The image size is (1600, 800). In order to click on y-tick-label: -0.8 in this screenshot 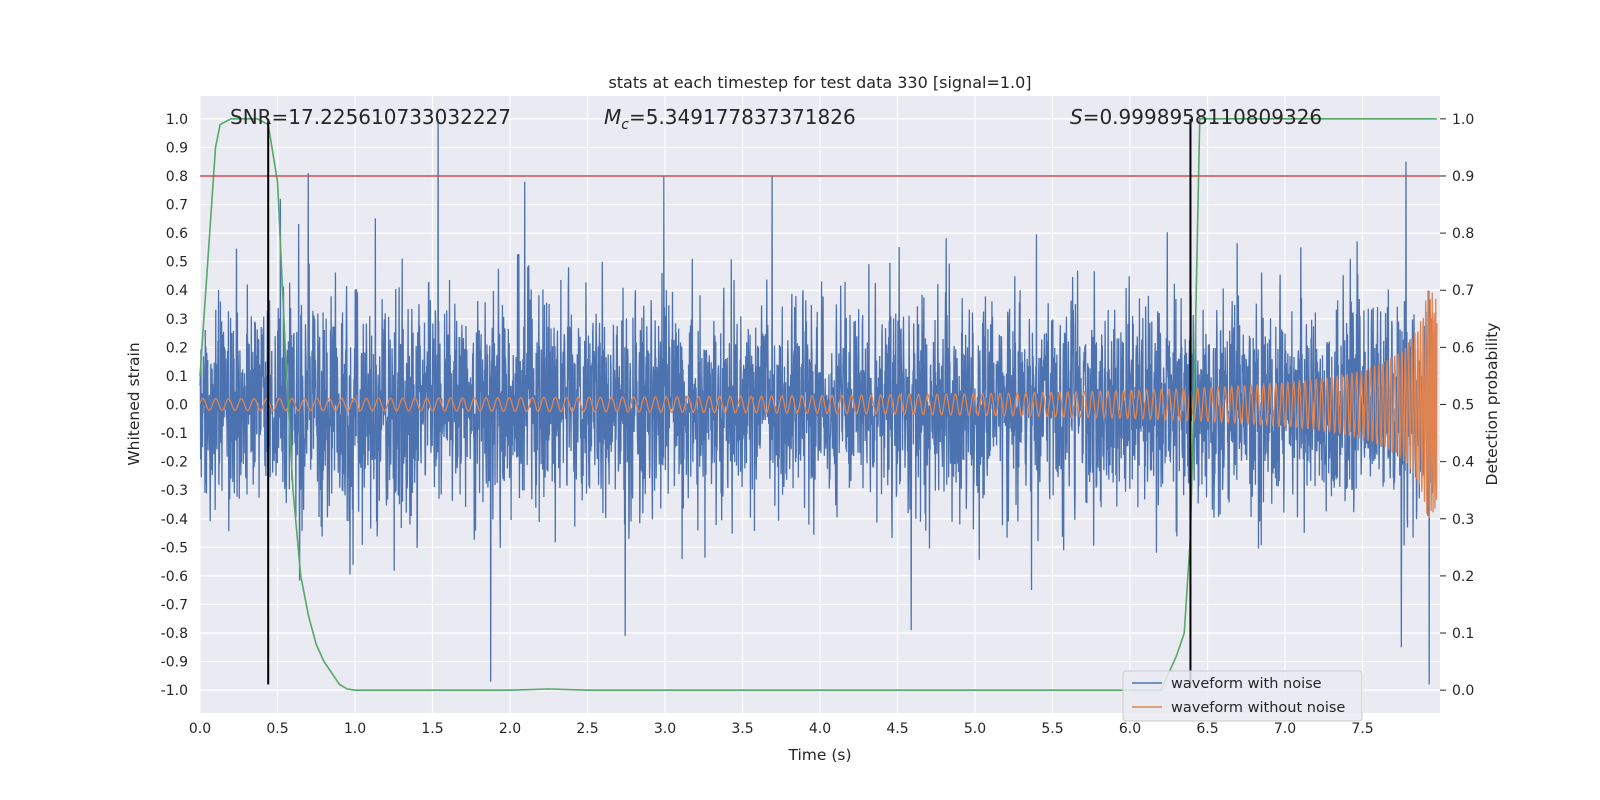, I will do `click(174, 634)`.